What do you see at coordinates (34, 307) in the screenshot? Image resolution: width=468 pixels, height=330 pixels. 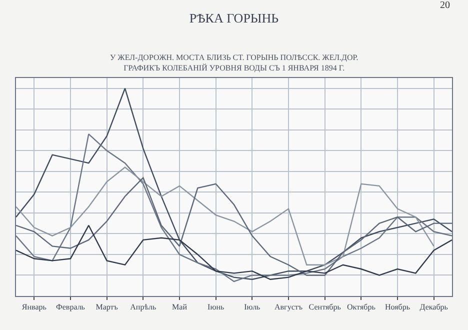 I see `x-tick-label: Январь` at bounding box center [34, 307].